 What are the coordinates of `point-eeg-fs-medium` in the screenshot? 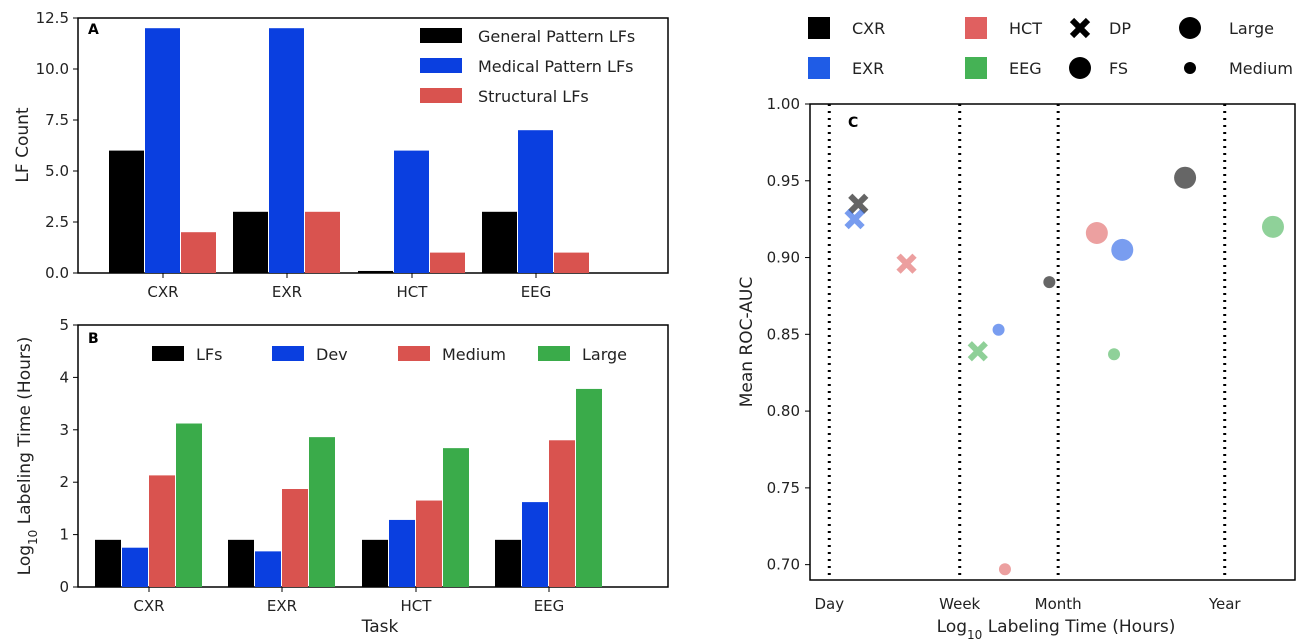 It's located at (1114, 354).